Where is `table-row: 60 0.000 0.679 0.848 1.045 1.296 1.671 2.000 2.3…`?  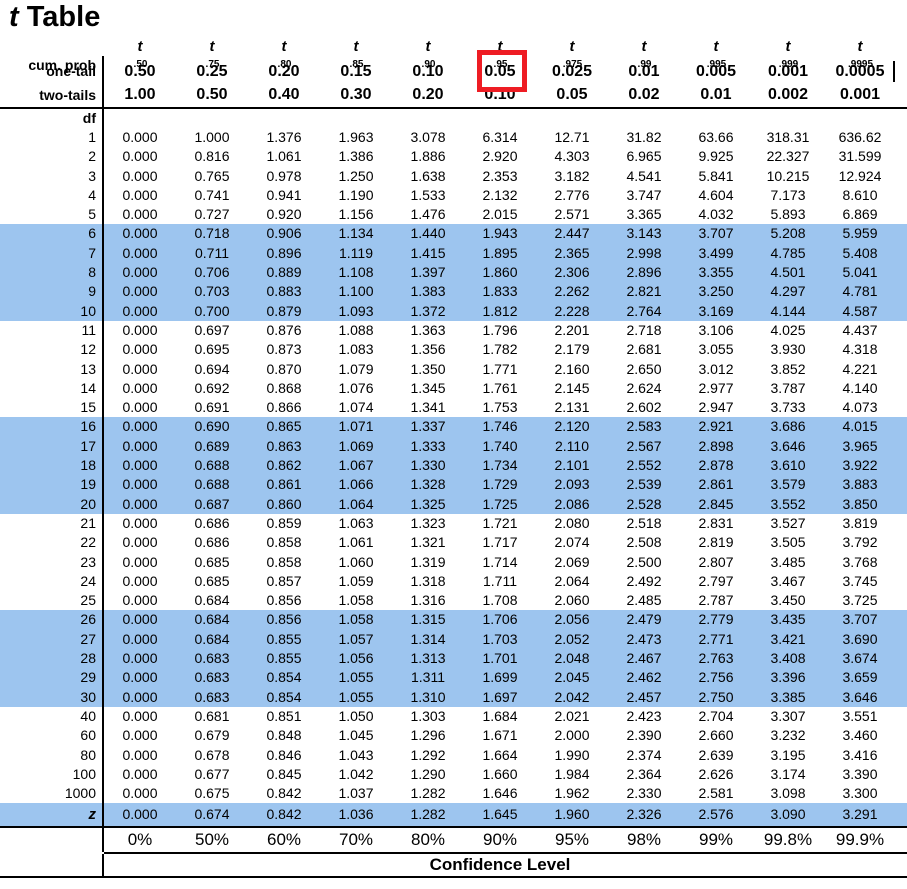 table-row: 60 0.000 0.679 0.848 1.045 1.296 1.671 2.000 2.3… is located at coordinates (453, 736).